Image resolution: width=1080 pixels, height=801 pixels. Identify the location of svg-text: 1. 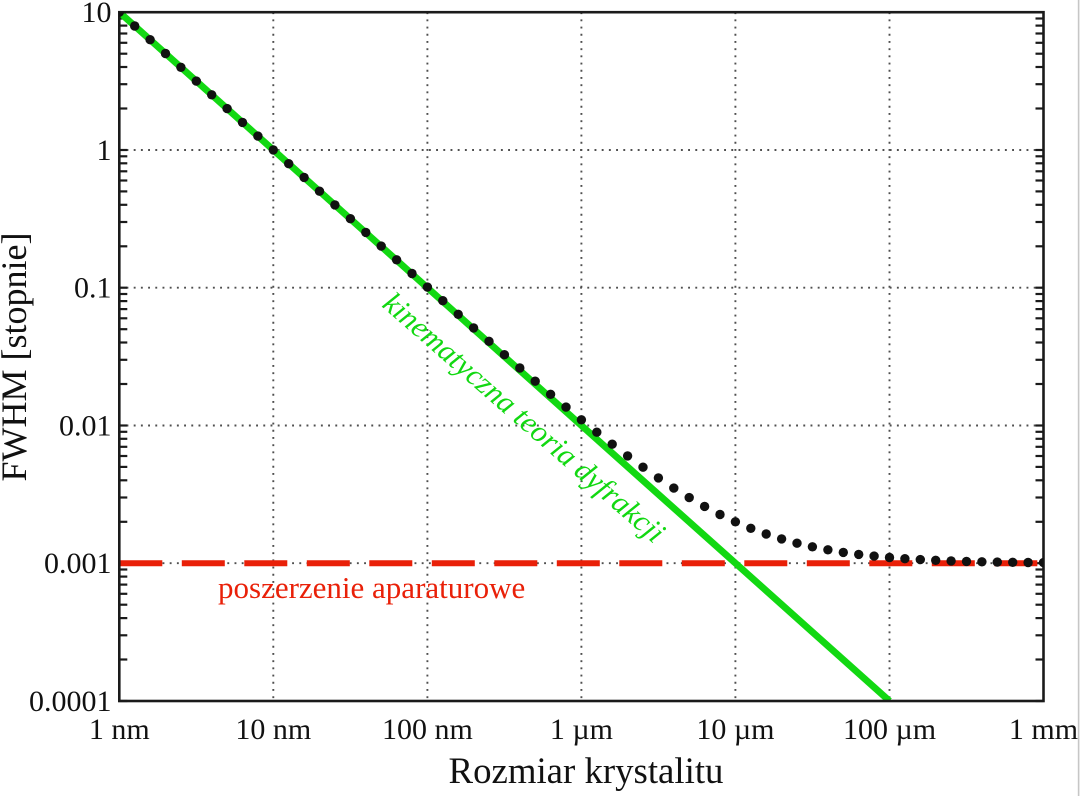
(104, 150).